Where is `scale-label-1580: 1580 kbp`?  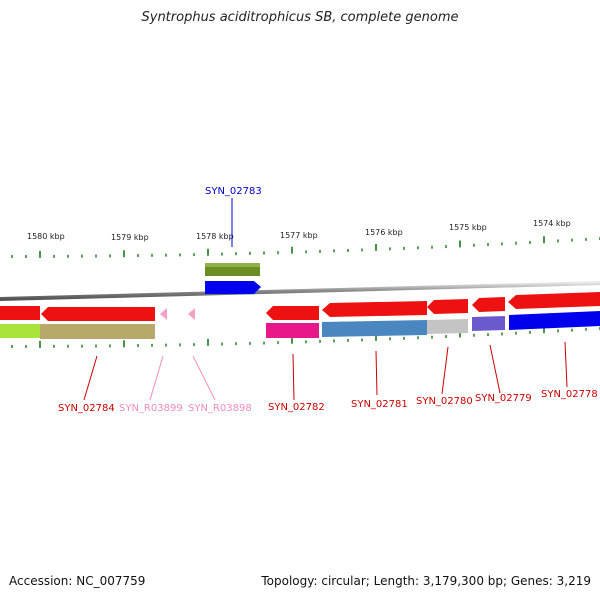 scale-label-1580: 1580 kbp is located at coordinates (46, 236).